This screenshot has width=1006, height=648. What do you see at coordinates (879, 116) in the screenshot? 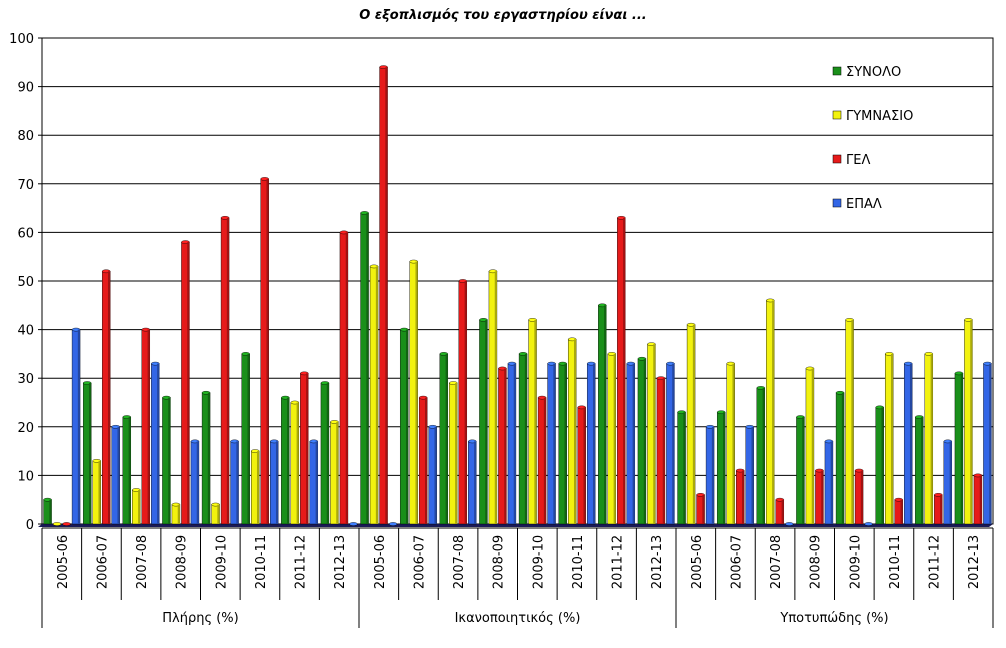
I see `legend-label: ΓΥΜΝΑΣΙΟ` at bounding box center [879, 116].